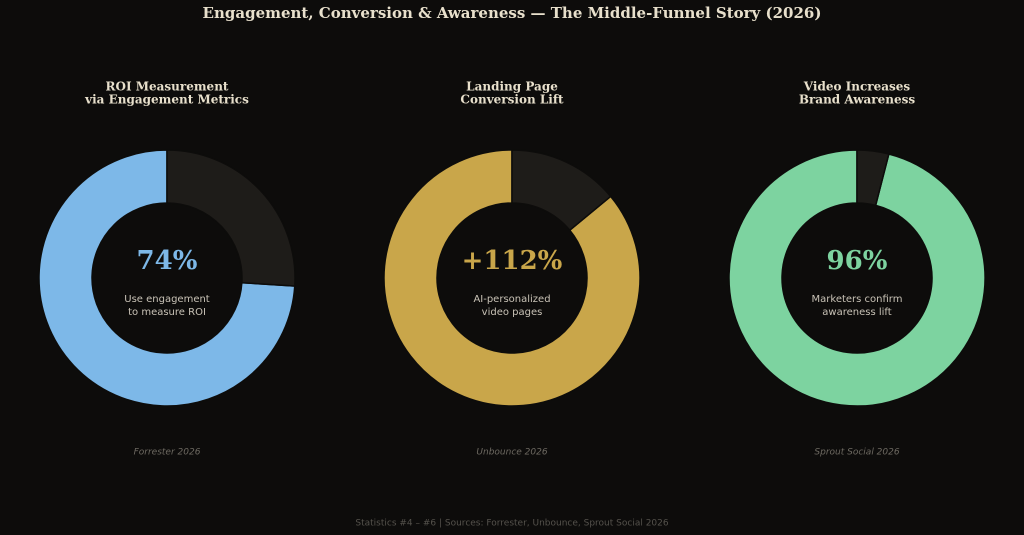  Describe the element at coordinates (511, 453) in the screenshot. I see `source: Unbounce 2026` at that location.